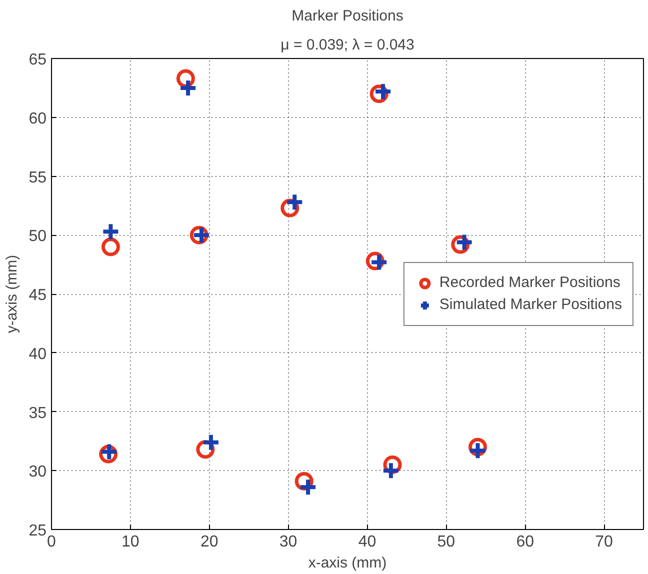 Image resolution: width=648 pixels, height=574 pixels. I want to click on x-tick-label: 70, so click(604, 542).